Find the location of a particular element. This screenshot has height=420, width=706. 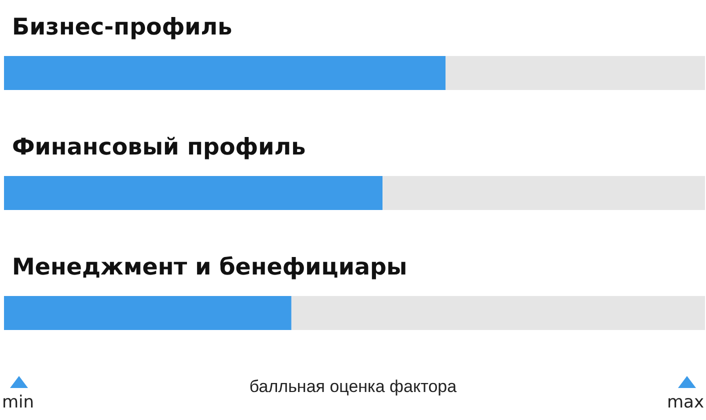

x-axis-title: балльная оценка фактора is located at coordinates (353, 386).